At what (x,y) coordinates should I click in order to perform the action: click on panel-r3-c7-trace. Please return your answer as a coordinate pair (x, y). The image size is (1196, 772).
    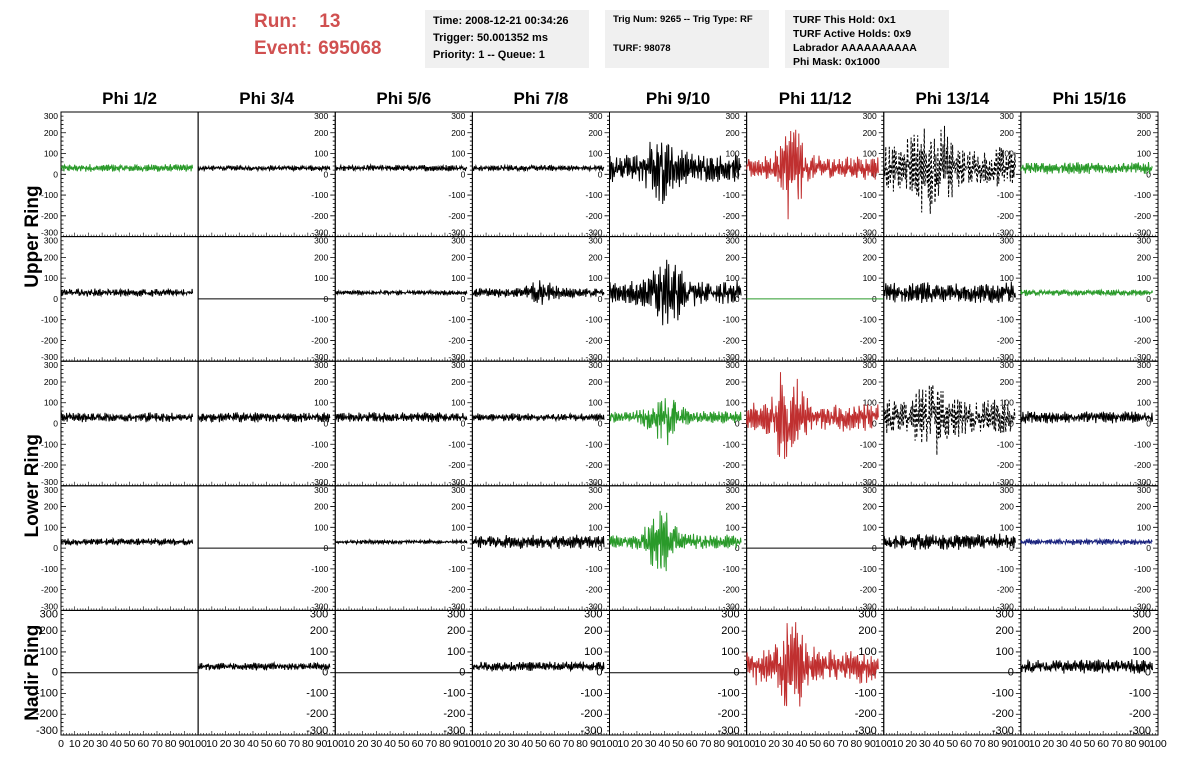
    Looking at the image, I should click on (949, 420).